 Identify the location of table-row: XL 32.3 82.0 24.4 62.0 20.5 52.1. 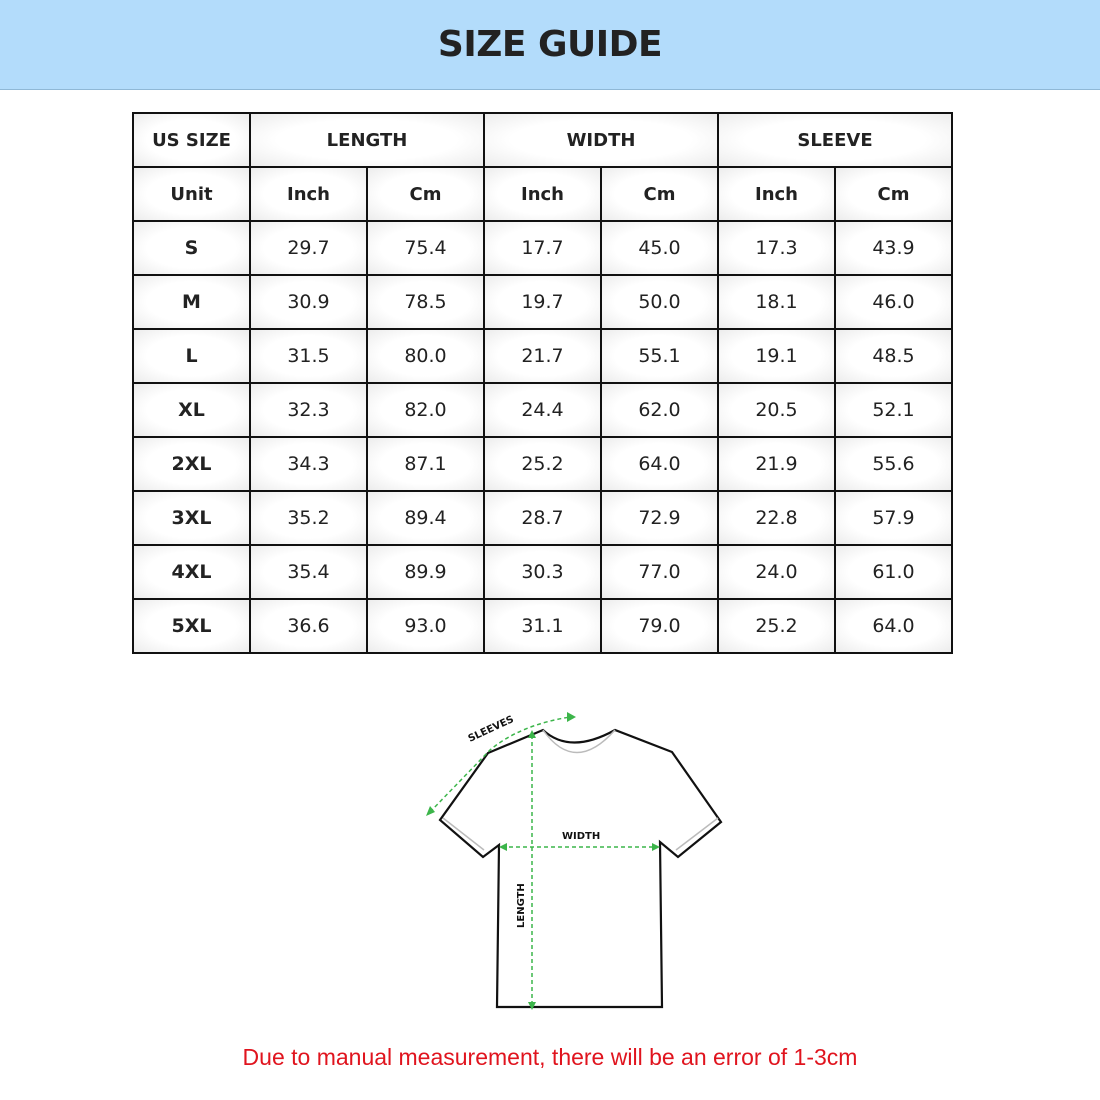
(542, 410).